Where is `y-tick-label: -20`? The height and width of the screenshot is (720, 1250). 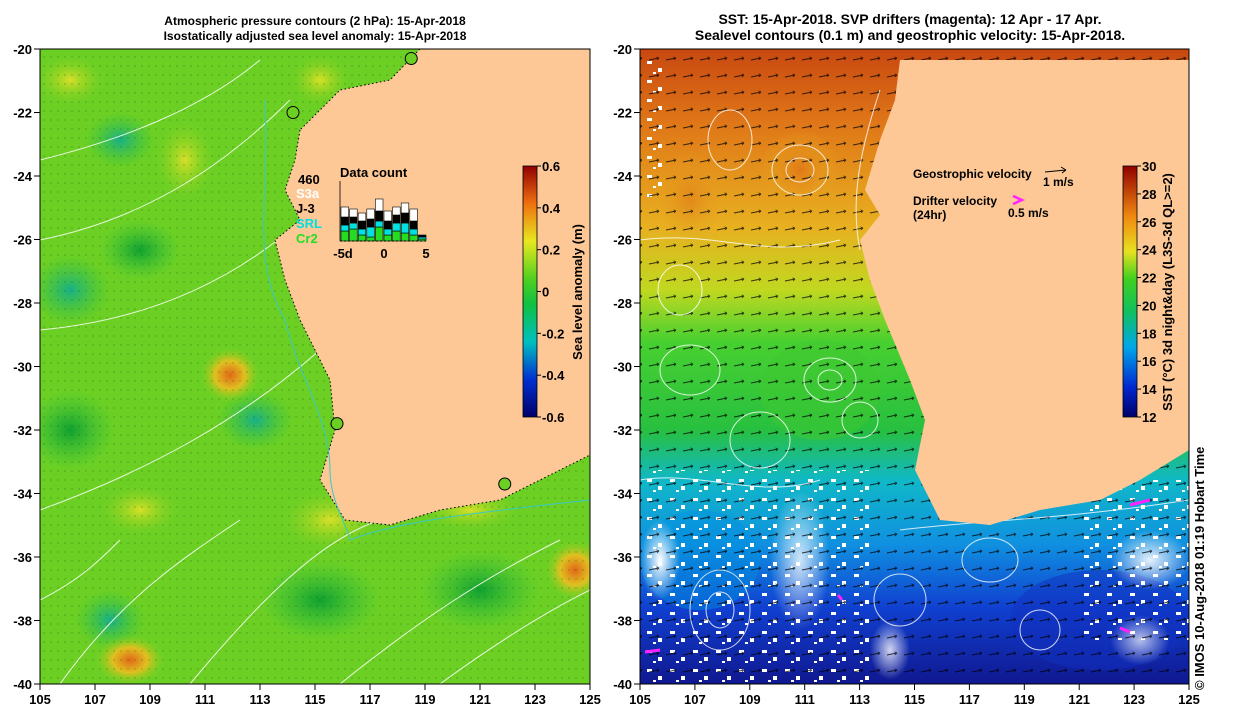 y-tick-label: -20 is located at coordinates (22, 49).